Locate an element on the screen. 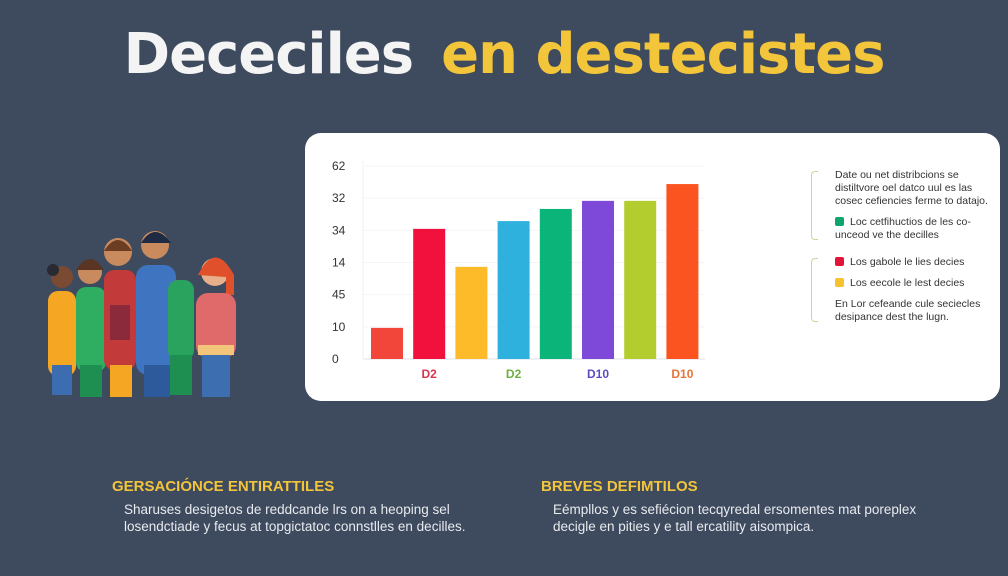  y-tick-label: 34 is located at coordinates (339, 230).